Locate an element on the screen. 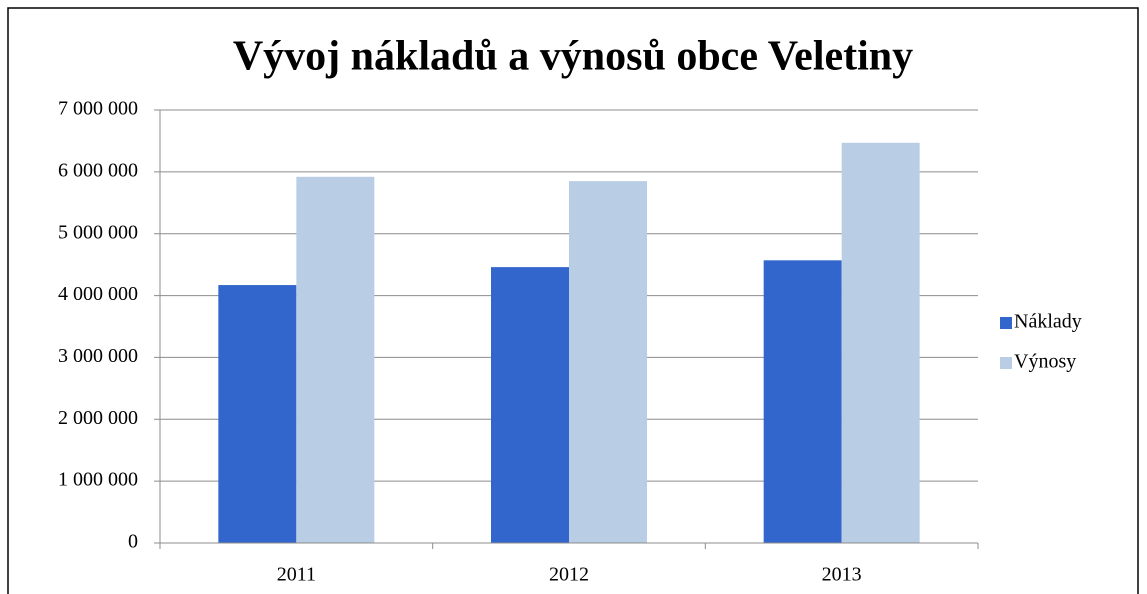 The width and height of the screenshot is (1147, 594). y-tick-label: 6 000 000 is located at coordinates (98, 170).